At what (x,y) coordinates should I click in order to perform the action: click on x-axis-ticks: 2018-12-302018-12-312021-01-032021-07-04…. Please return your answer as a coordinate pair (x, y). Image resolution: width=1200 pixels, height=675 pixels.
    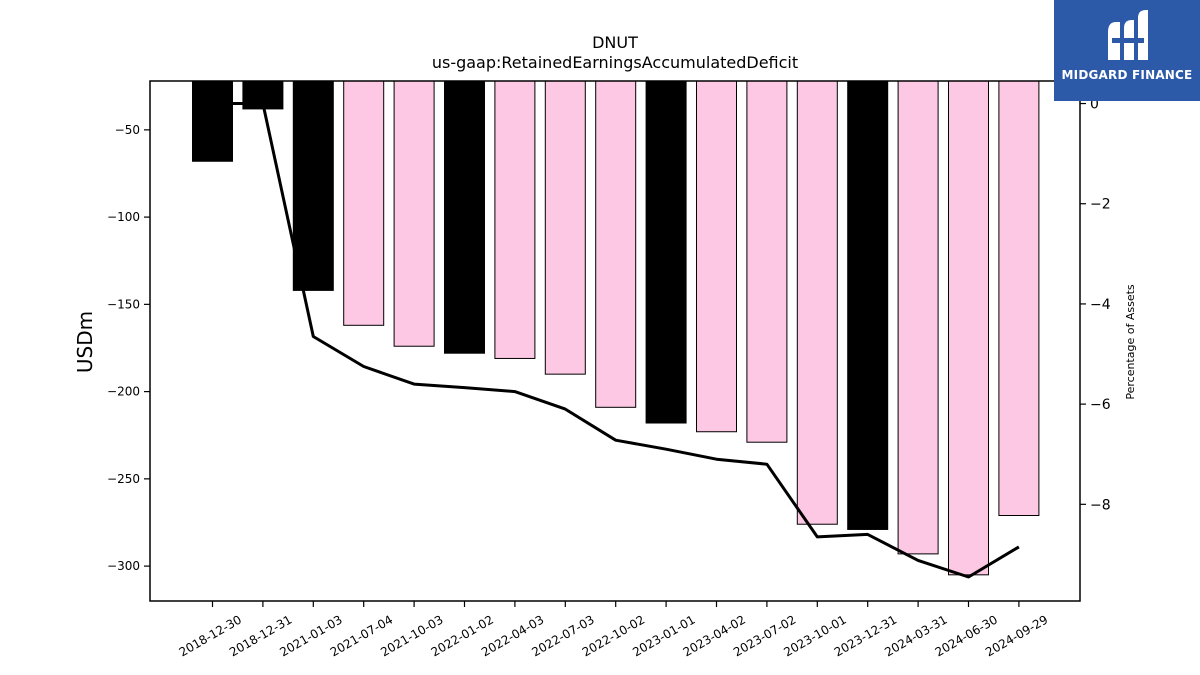
    Looking at the image, I should click on (613, 630).